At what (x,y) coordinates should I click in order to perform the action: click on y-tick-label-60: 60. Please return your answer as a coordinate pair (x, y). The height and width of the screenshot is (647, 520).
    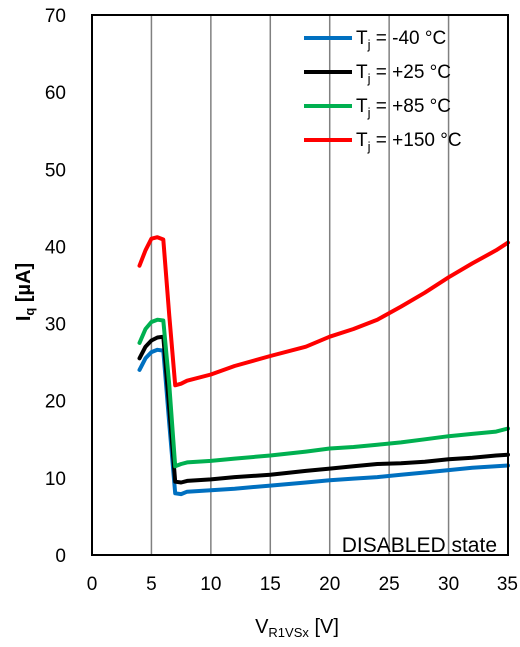
    Looking at the image, I should click on (55, 93).